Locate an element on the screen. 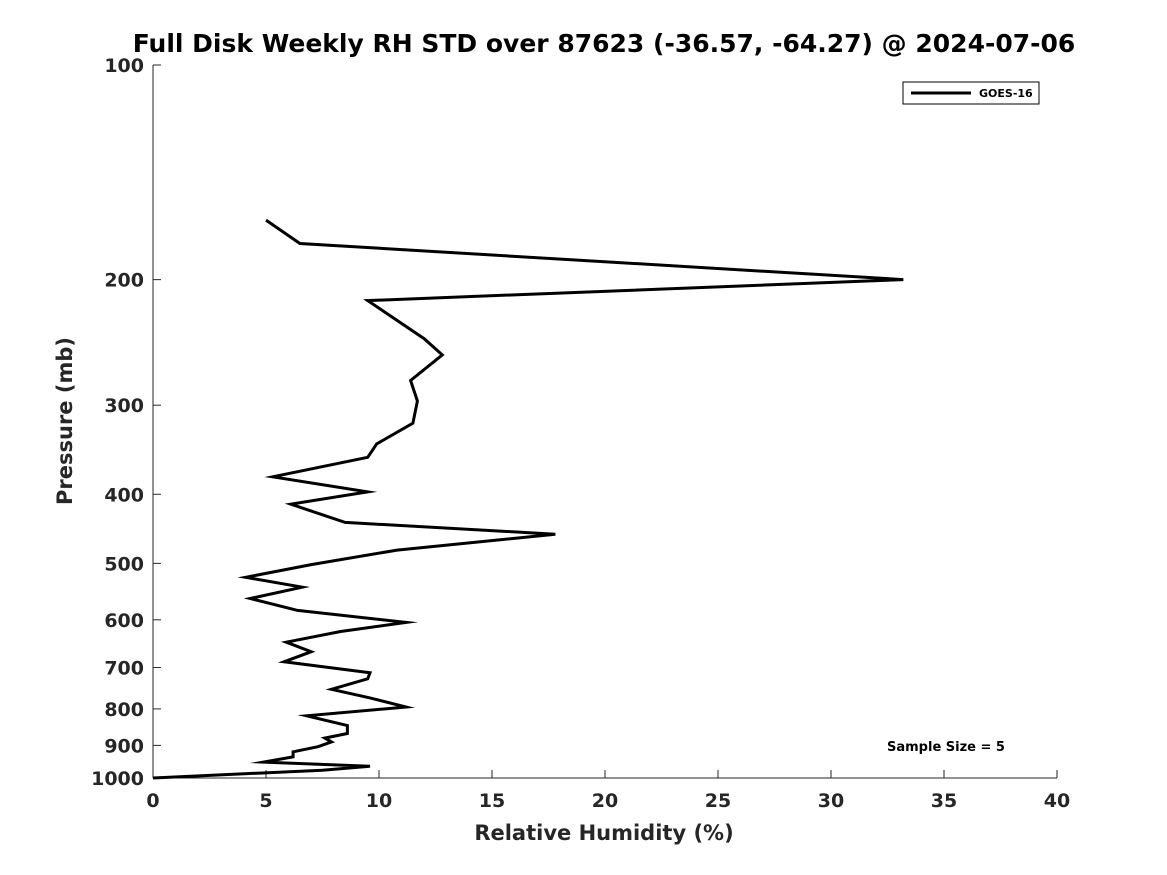  y-tick-label: 200 is located at coordinates (124, 281).